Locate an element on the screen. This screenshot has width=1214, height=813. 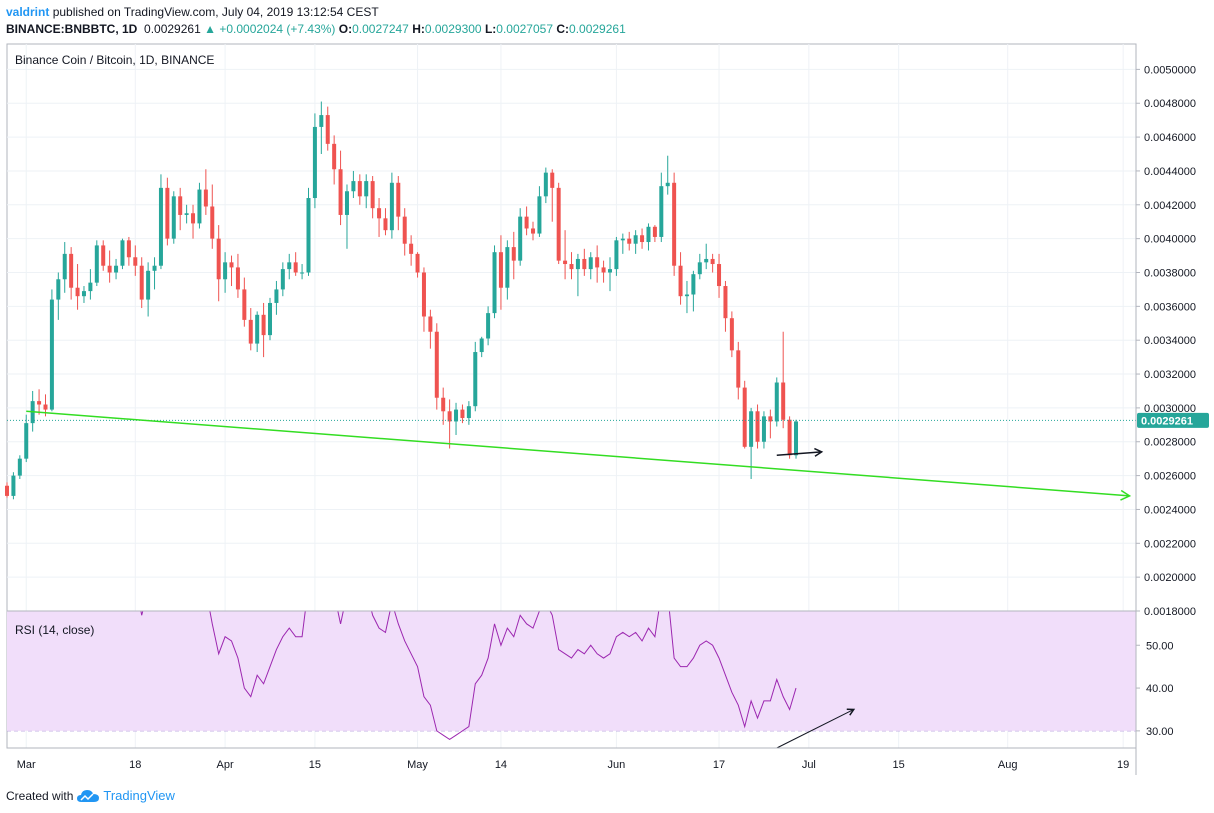
price-tick-label: 0.0044000 is located at coordinates (1170, 172).